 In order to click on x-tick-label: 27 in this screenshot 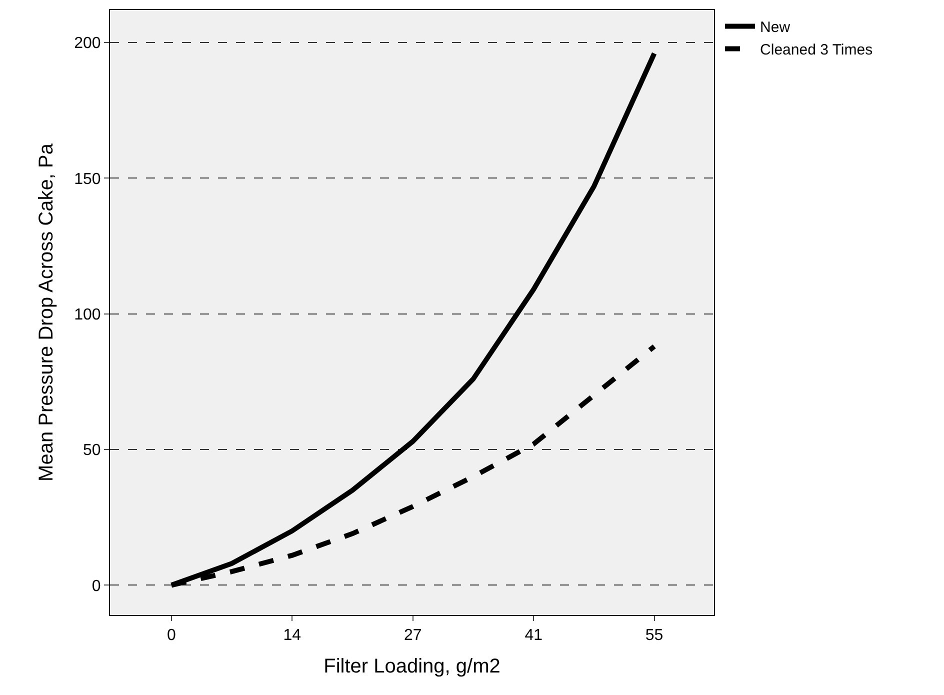, I will do `click(413, 635)`.